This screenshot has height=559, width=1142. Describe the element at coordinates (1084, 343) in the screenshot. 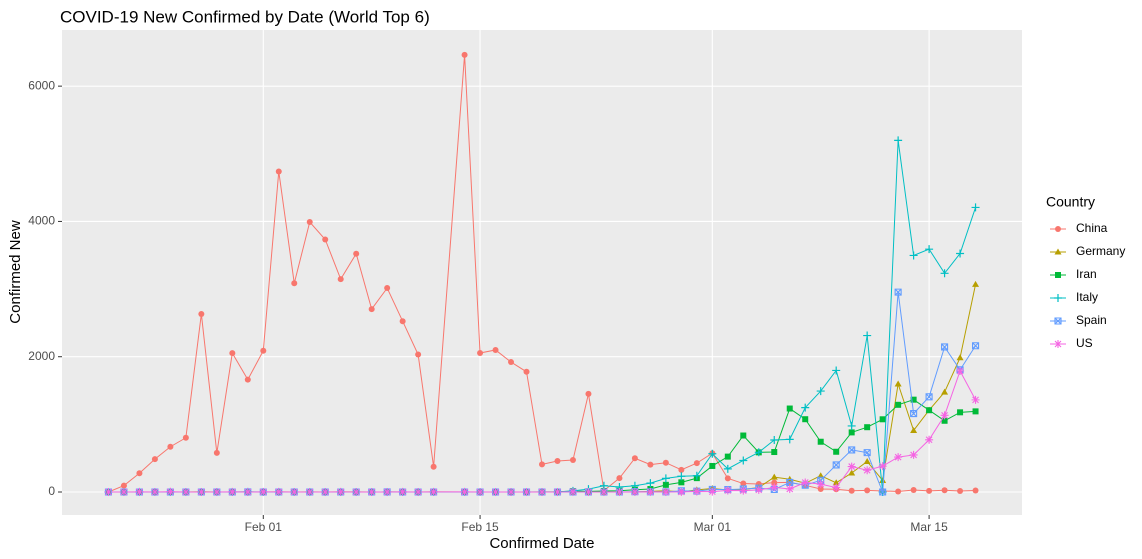

I see `legend-label: US` at that location.